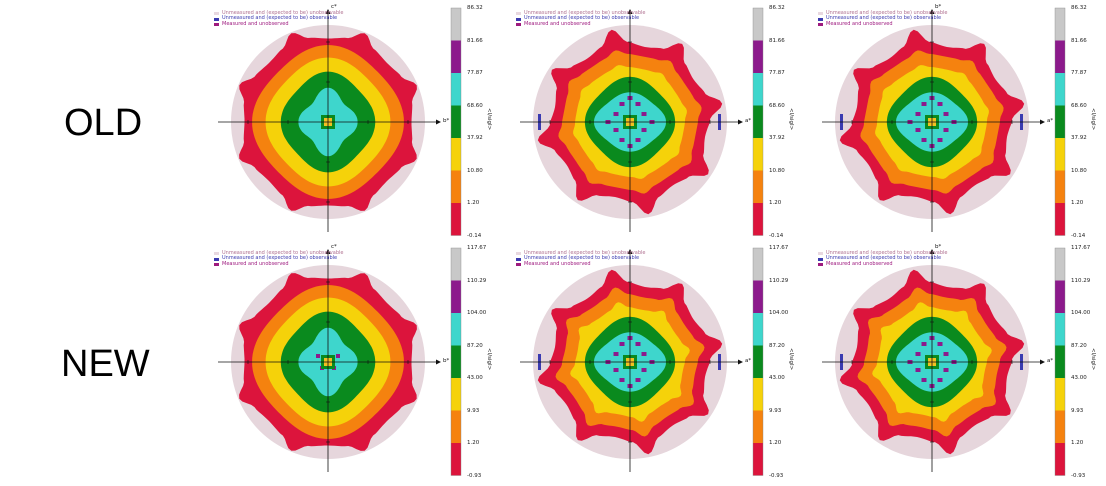 This screenshot has height=486, width=1106. What do you see at coordinates (473, 203) in the screenshot?
I see `colorbar-tick-label: 1.20` at bounding box center [473, 203].